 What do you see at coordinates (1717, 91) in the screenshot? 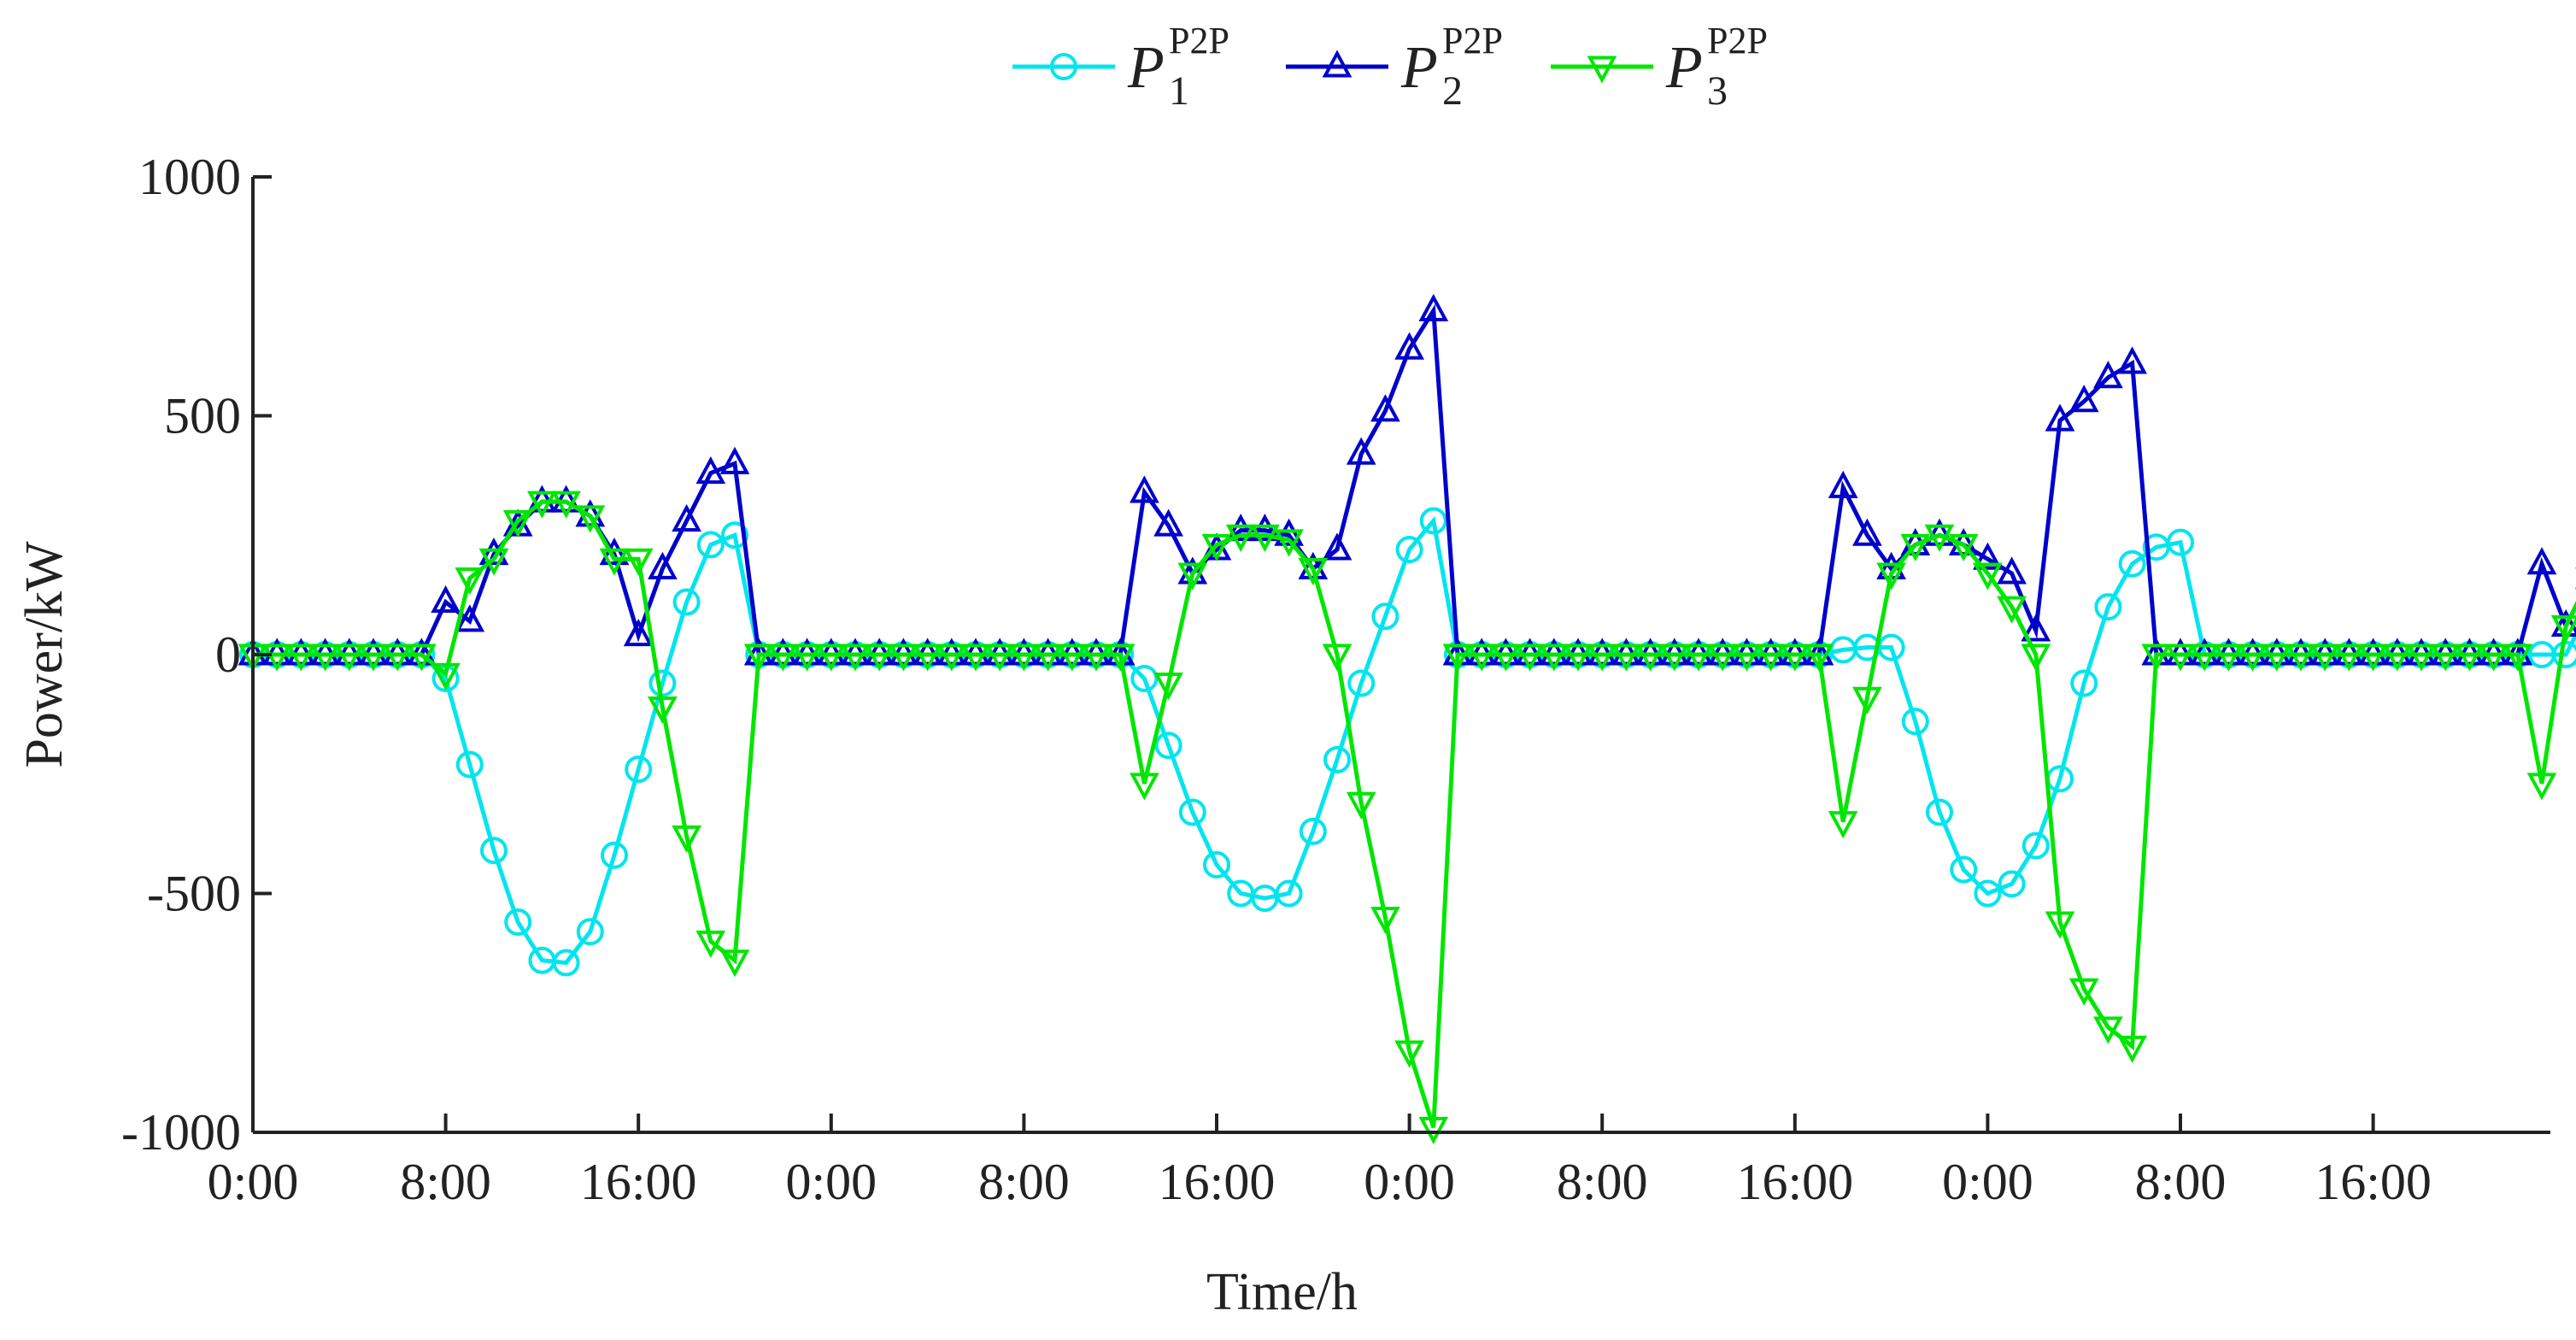
I see `legend-subscript: 3` at bounding box center [1717, 91].